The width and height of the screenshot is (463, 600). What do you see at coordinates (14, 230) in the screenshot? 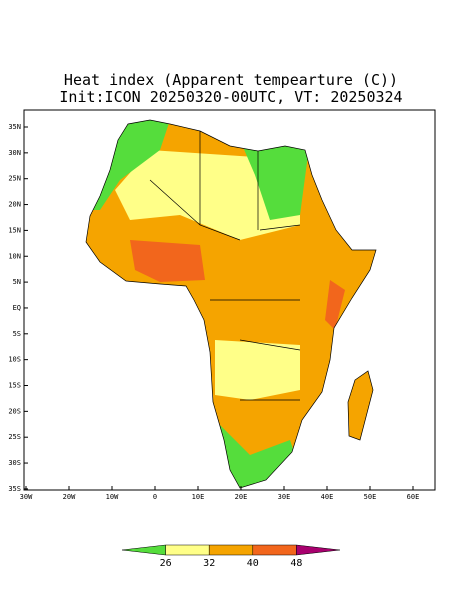
I see `lat-tick-label: 15N` at bounding box center [14, 230].